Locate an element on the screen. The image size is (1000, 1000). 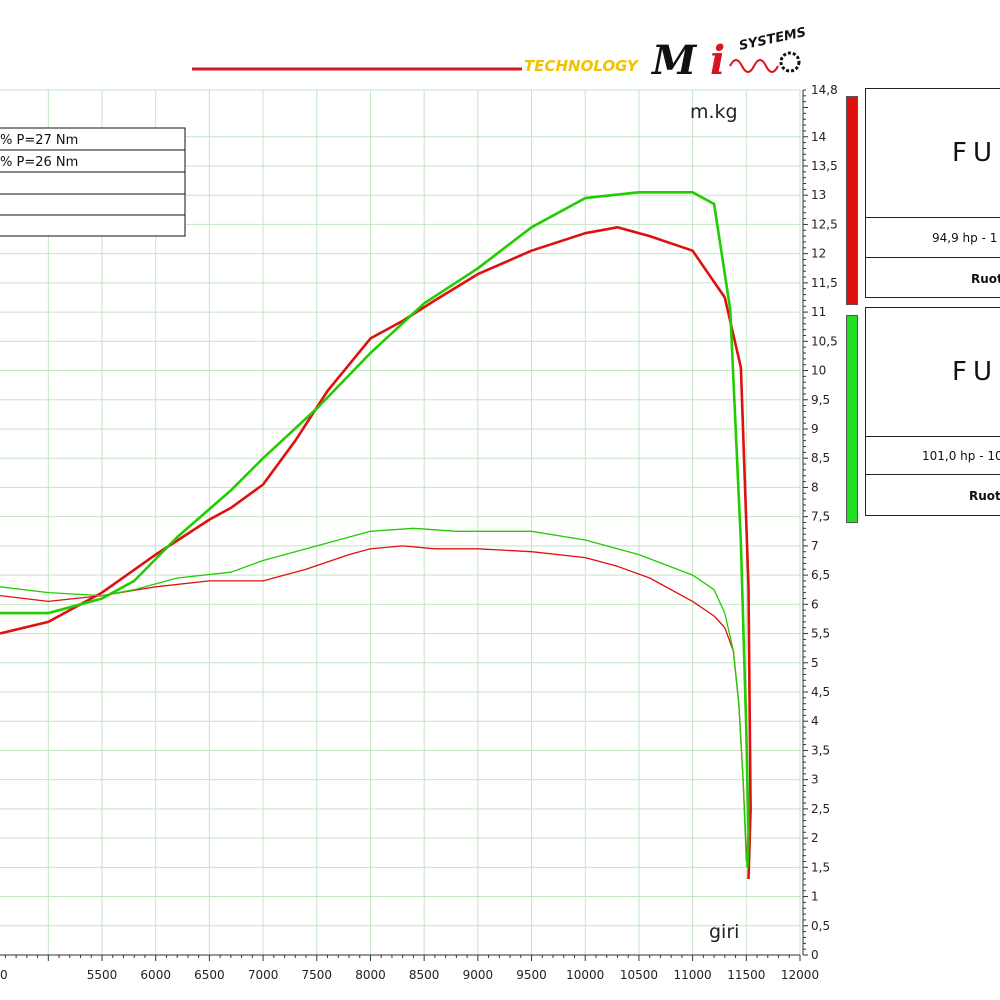
legend-row-text: % P=27 Nm is located at coordinates (39, 140).